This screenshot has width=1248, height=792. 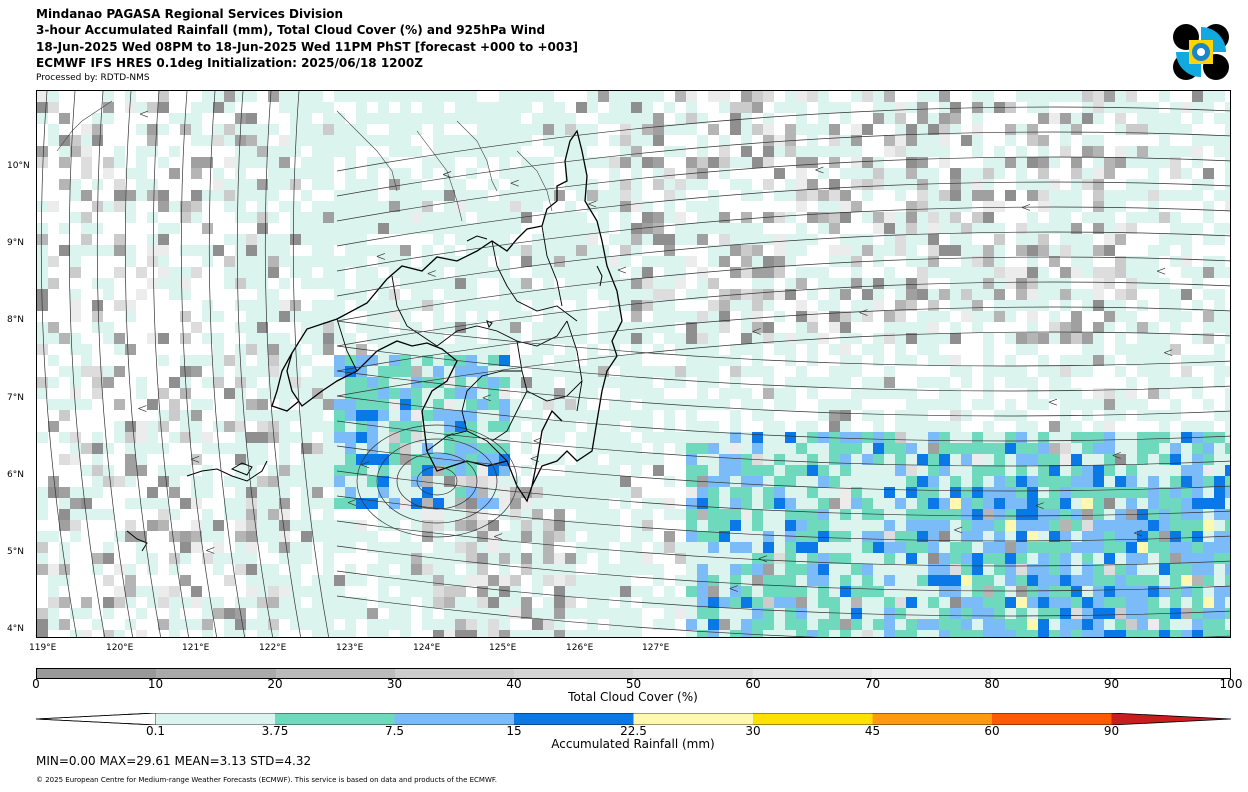 I want to click on longitude-label: 125°E, so click(x=503, y=648).